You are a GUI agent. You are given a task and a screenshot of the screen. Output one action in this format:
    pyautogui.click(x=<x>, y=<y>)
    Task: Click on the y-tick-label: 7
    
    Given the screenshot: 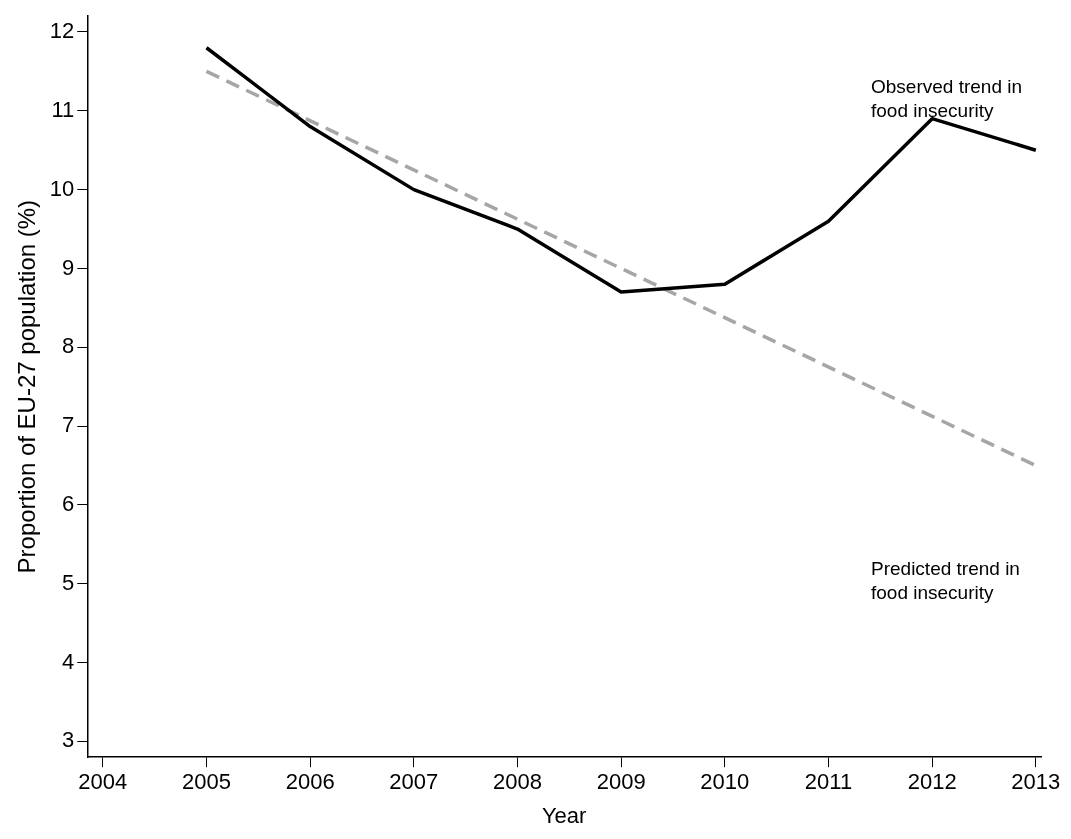 What is the action you would take?
    pyautogui.click(x=68, y=425)
    